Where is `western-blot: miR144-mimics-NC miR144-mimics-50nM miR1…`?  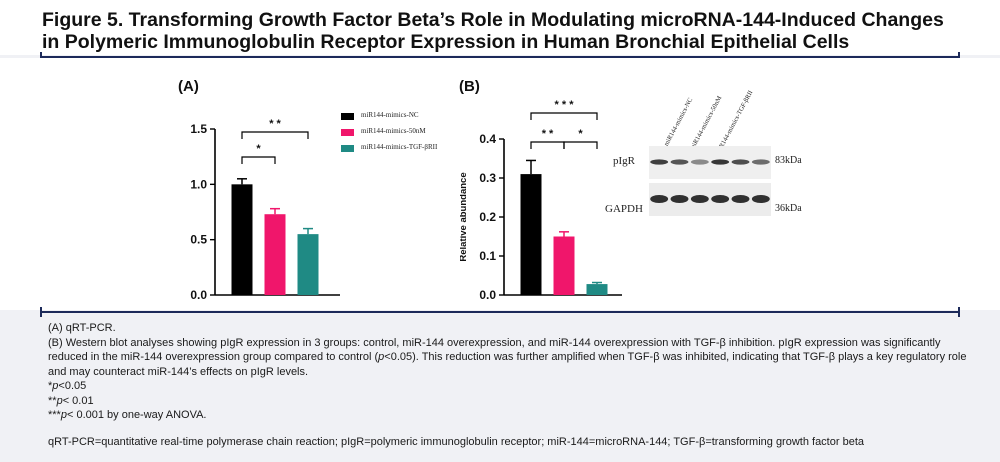 western-blot: miR144-mimics-NC miR144-mimics-50nM miR1… is located at coordinates (703, 157).